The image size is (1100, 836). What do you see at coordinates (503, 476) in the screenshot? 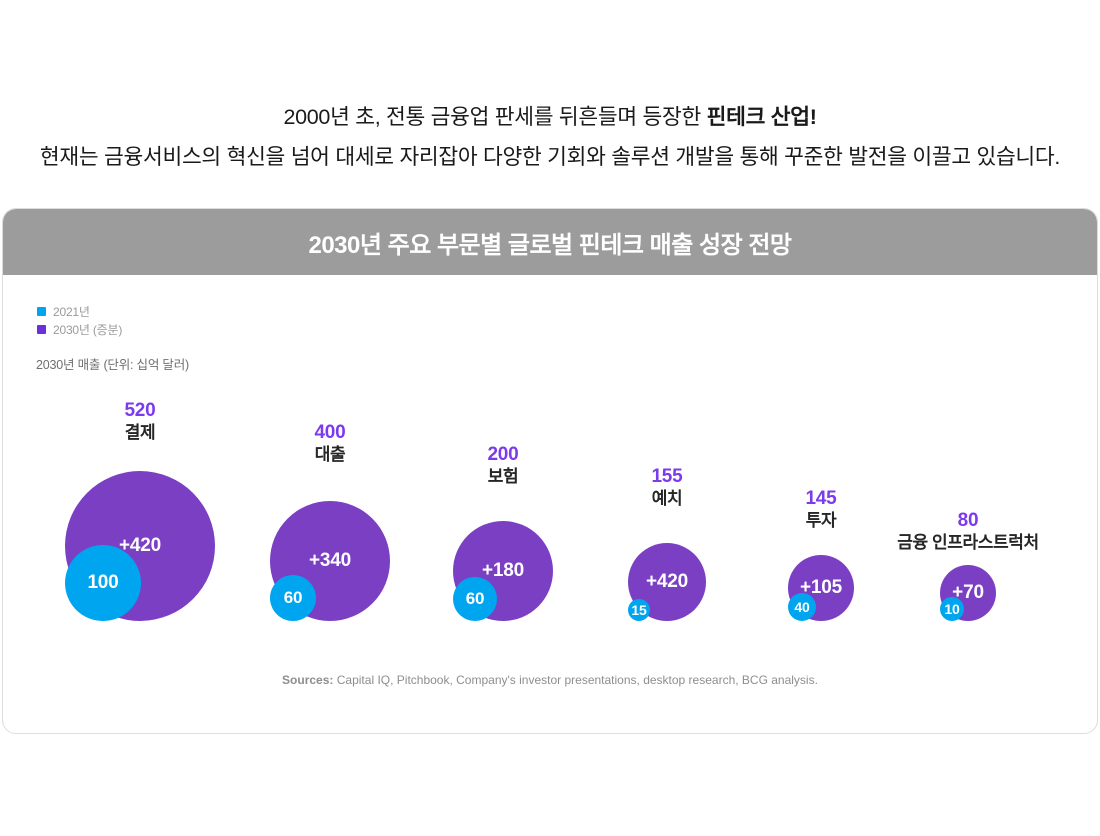
I see `sector-name: 보험` at bounding box center [503, 476].